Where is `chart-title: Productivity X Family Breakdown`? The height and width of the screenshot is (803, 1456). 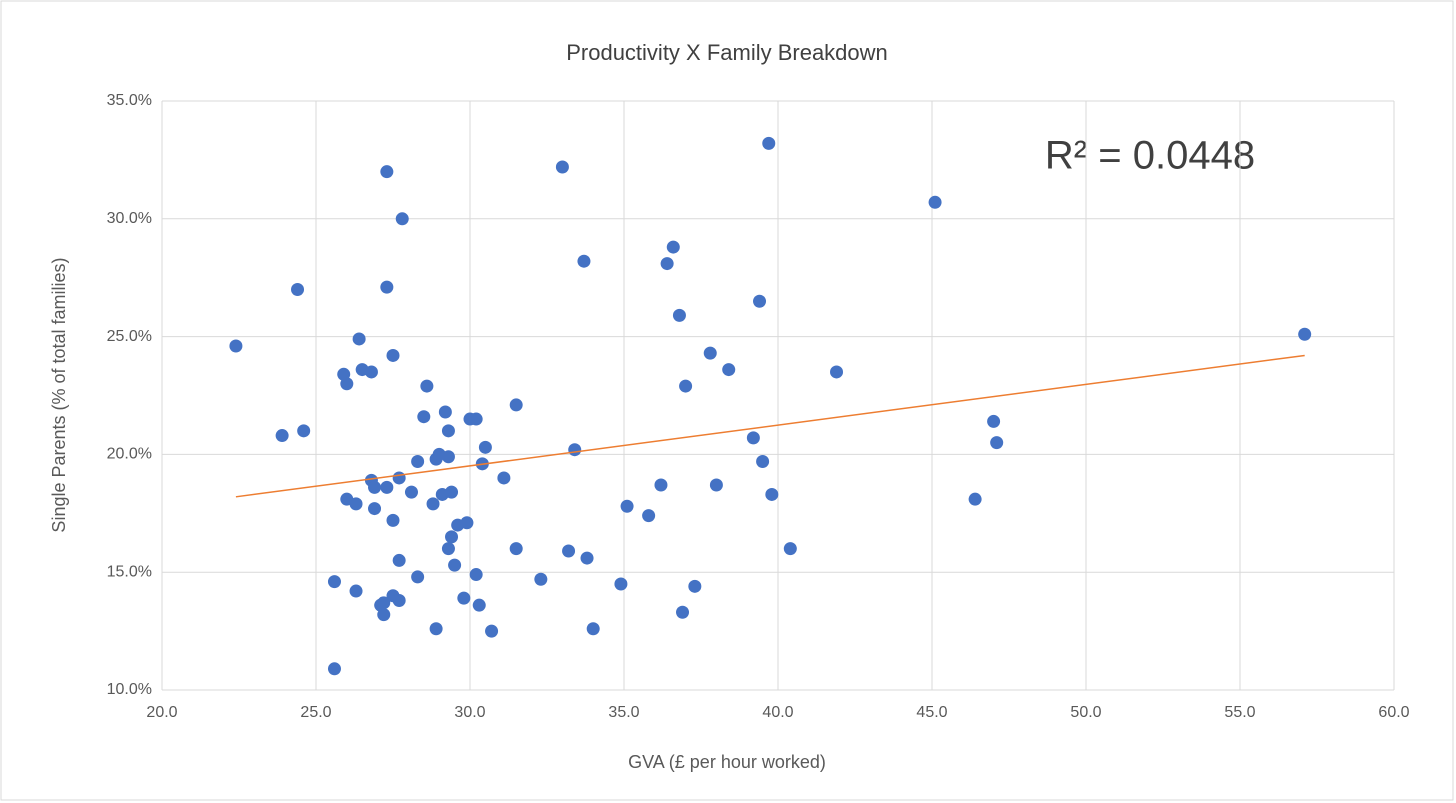 chart-title: Productivity X Family Breakdown is located at coordinates (727, 52).